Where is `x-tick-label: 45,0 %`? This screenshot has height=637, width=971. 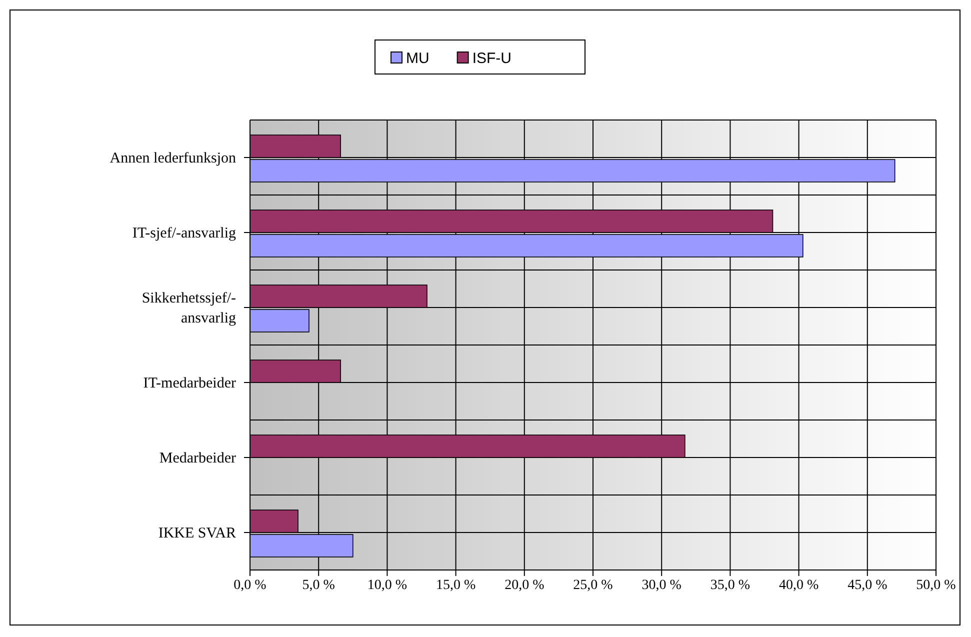 x-tick-label: 45,0 % is located at coordinates (868, 585).